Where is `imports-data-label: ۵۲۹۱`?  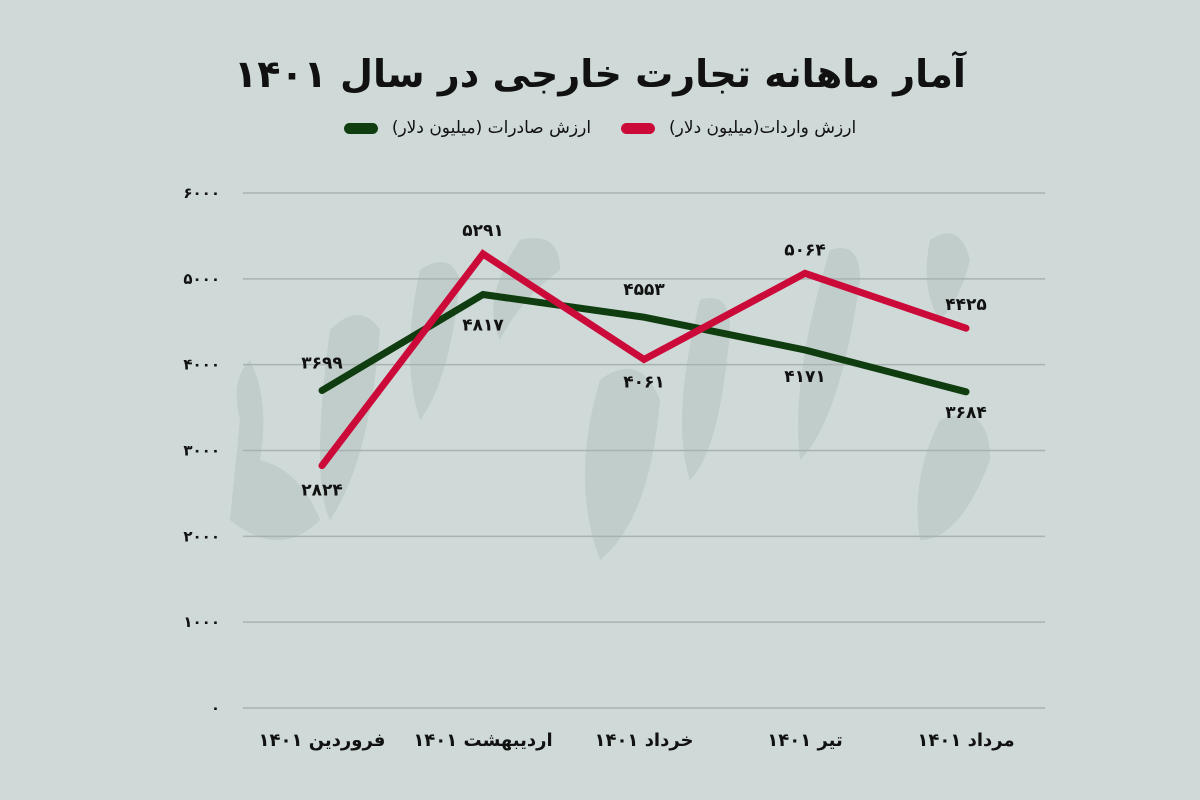 imports-data-label: ۵۲۹۱ is located at coordinates (483, 231).